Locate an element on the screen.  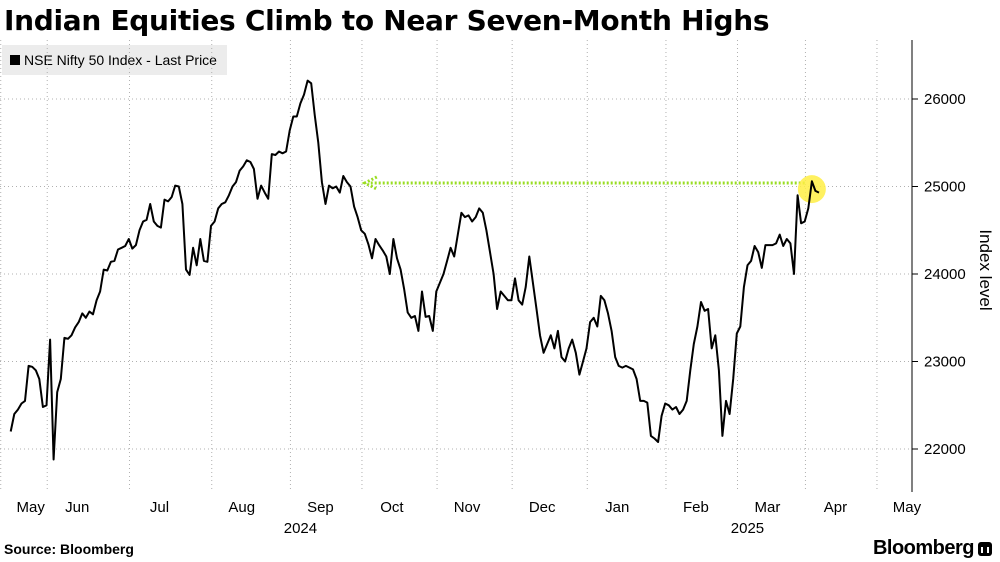
brand-logo: Bloomberg is located at coordinates (932, 548).